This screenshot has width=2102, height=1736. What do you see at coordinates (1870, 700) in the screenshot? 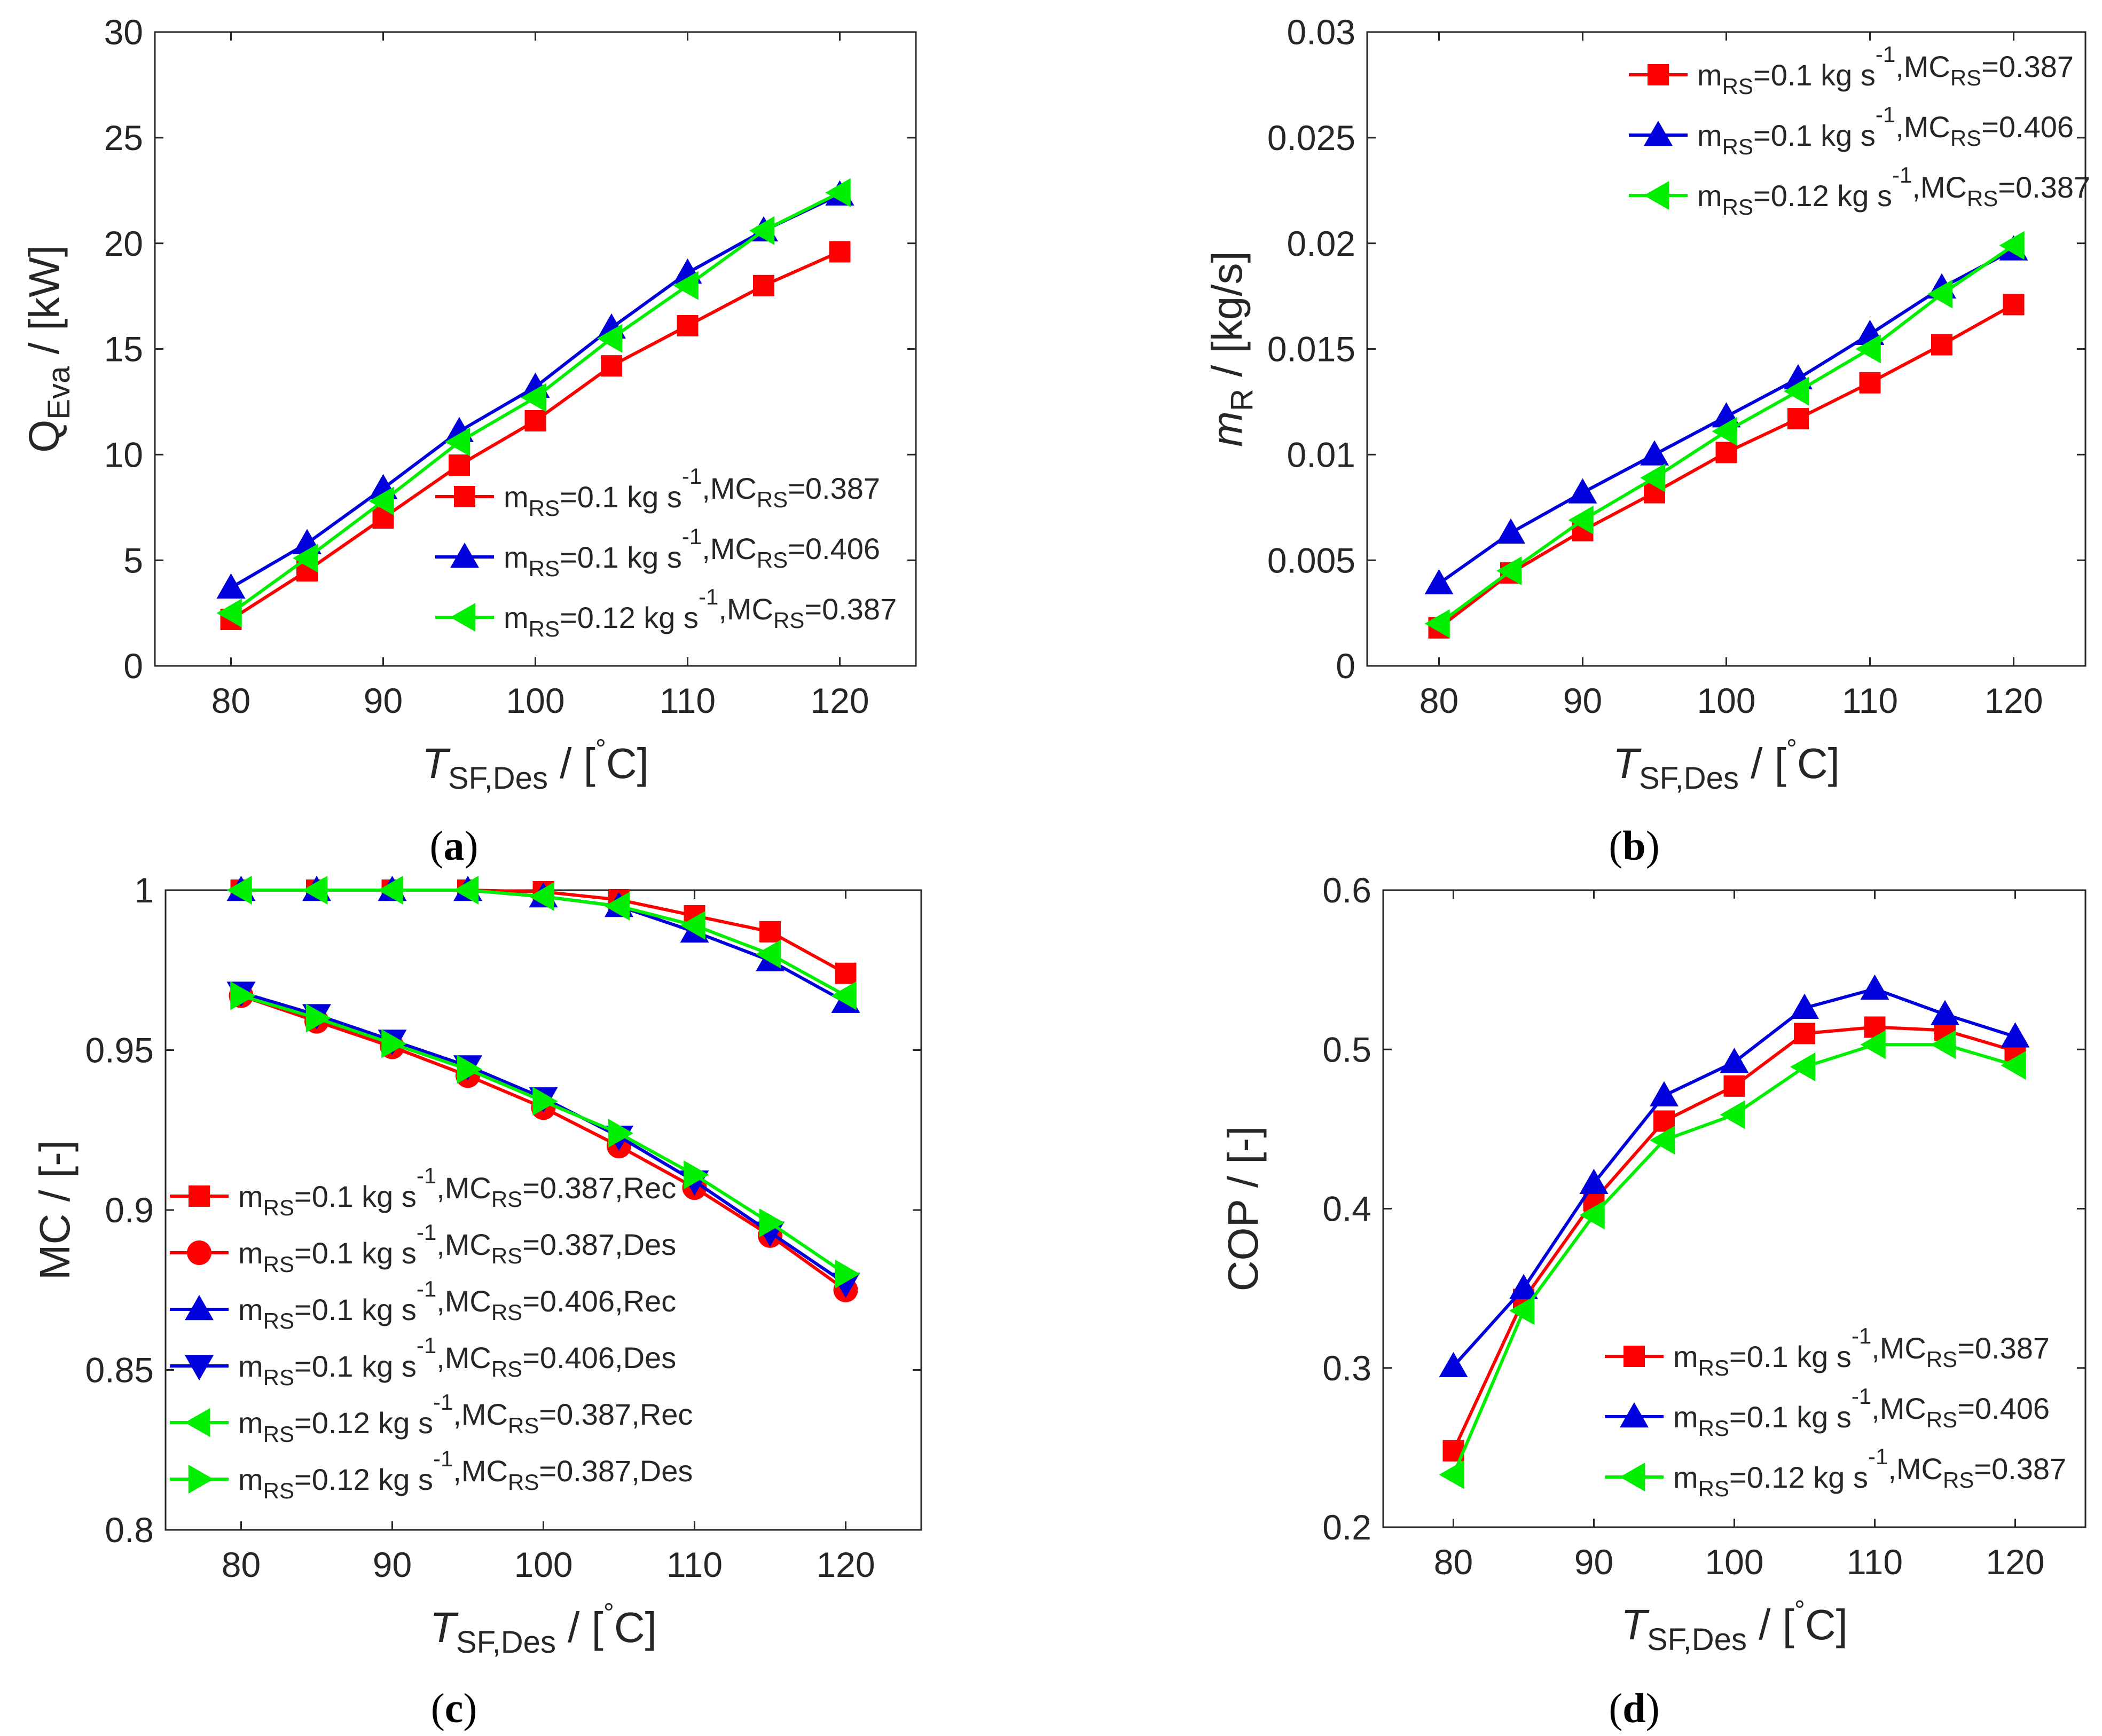
I see `x-tick-label: 110` at bounding box center [1870, 700].